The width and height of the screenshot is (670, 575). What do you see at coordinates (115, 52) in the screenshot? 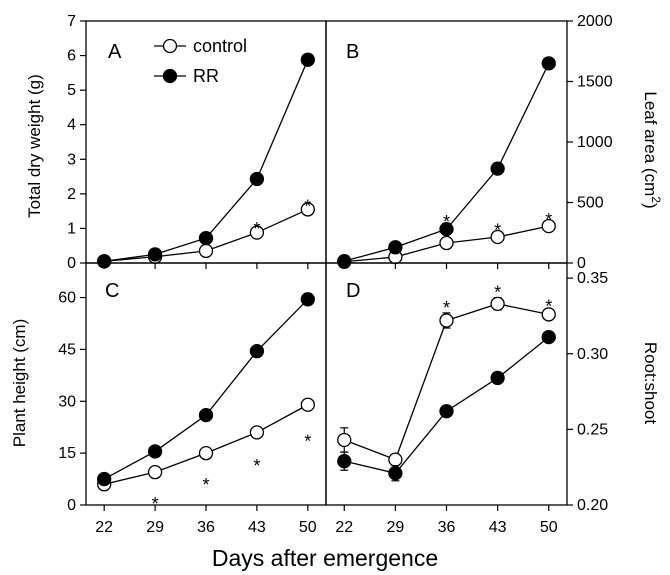
I see `panel-label: A` at bounding box center [115, 52].